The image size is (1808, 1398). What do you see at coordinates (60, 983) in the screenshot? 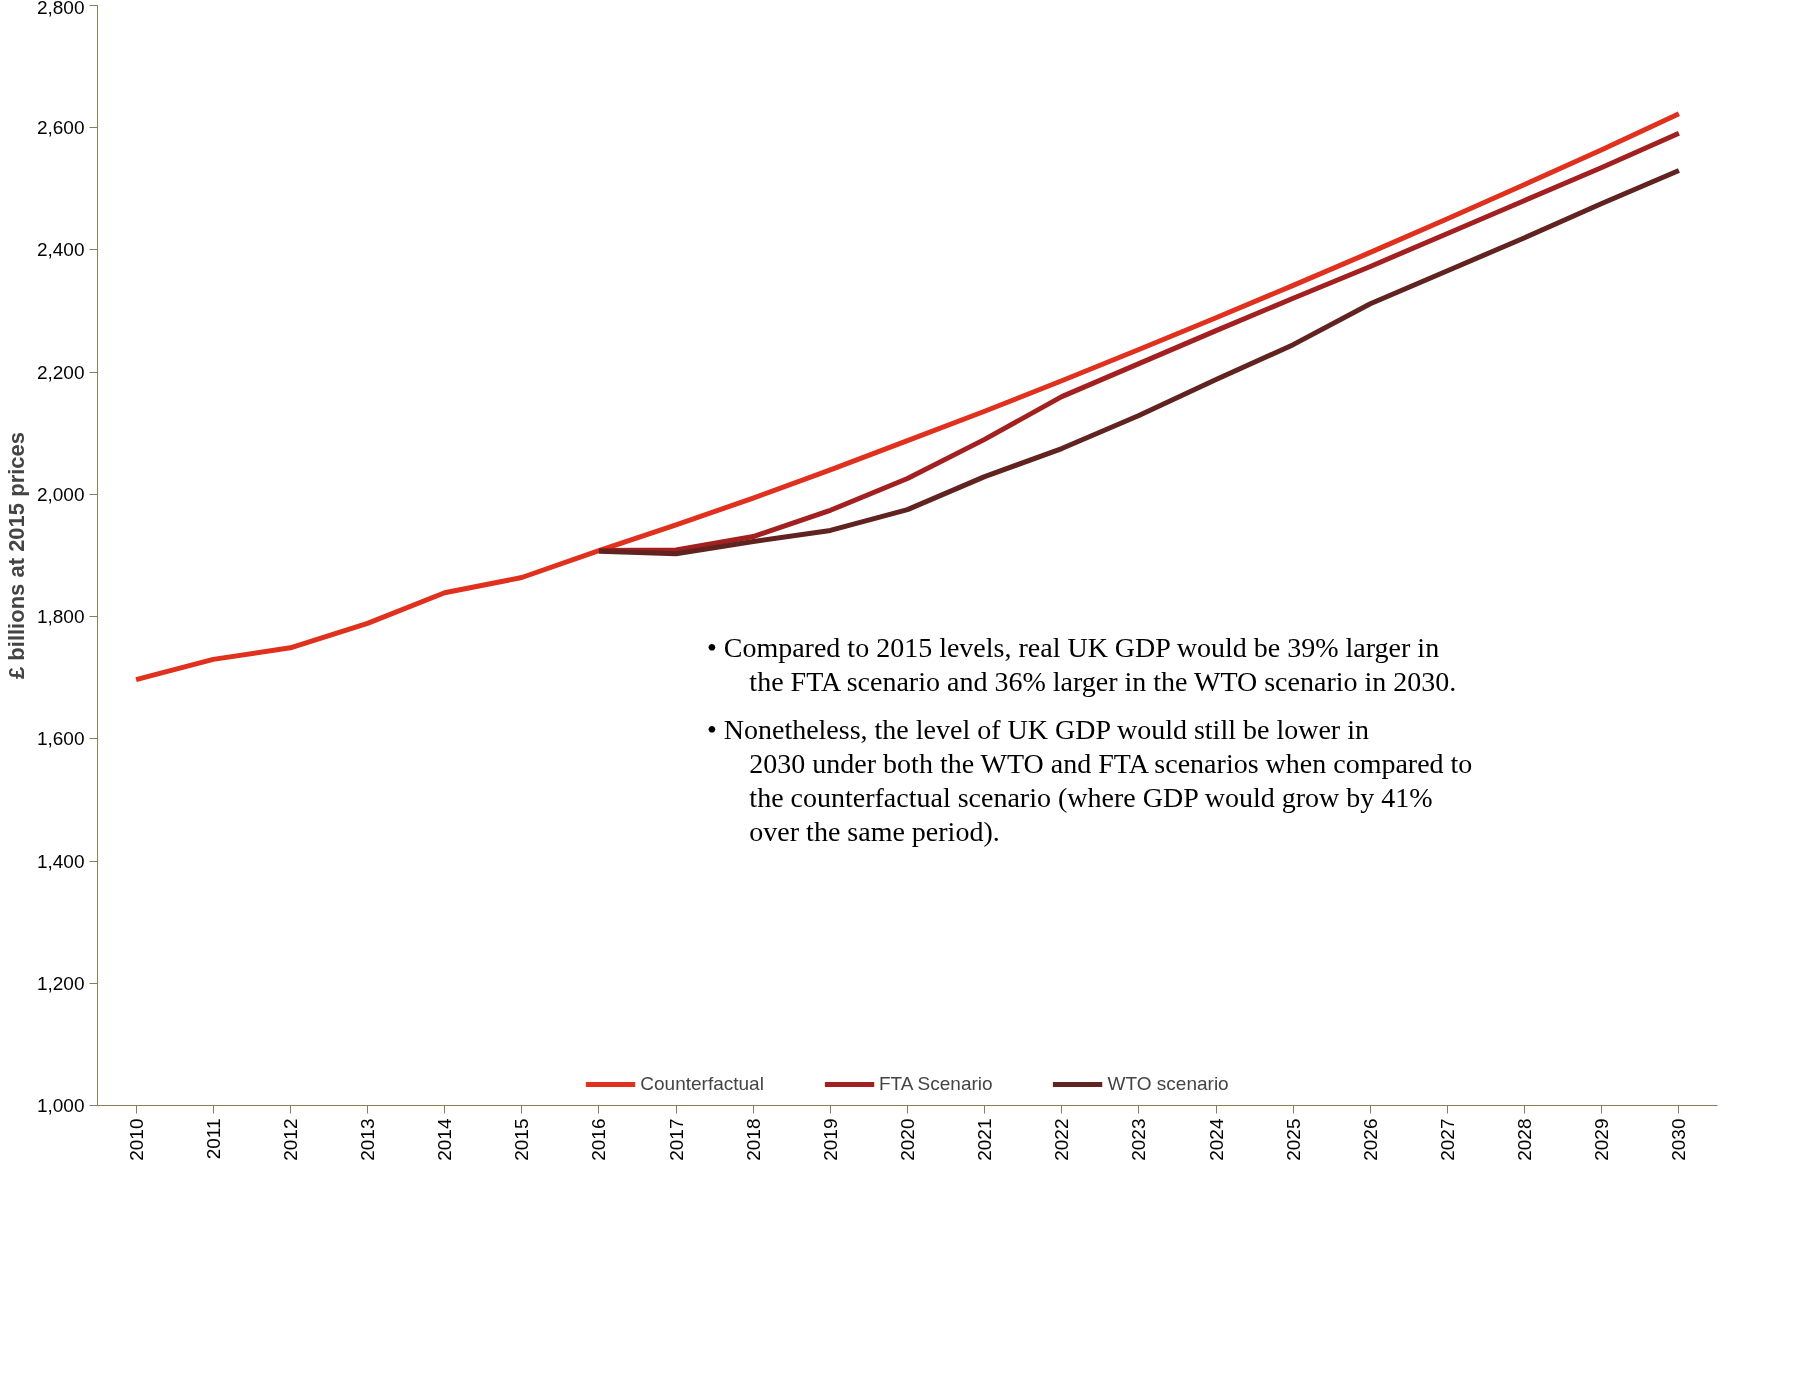
I see `y-tick-label: 1,200` at bounding box center [60, 983].